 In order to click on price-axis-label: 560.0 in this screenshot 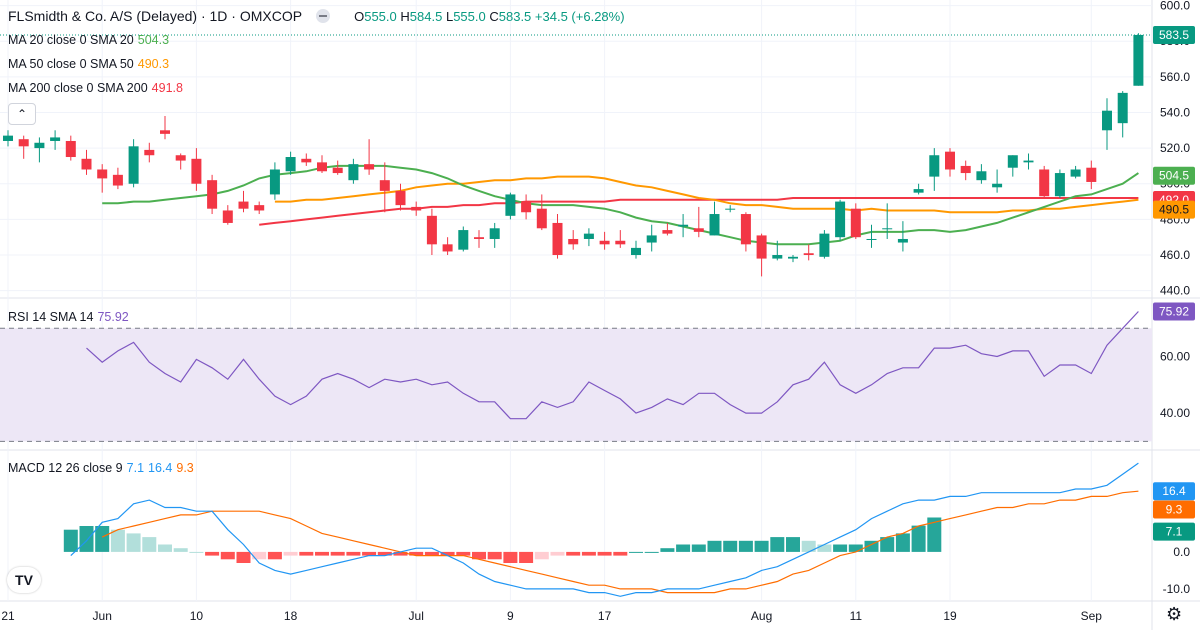, I will do `click(1175, 77)`.